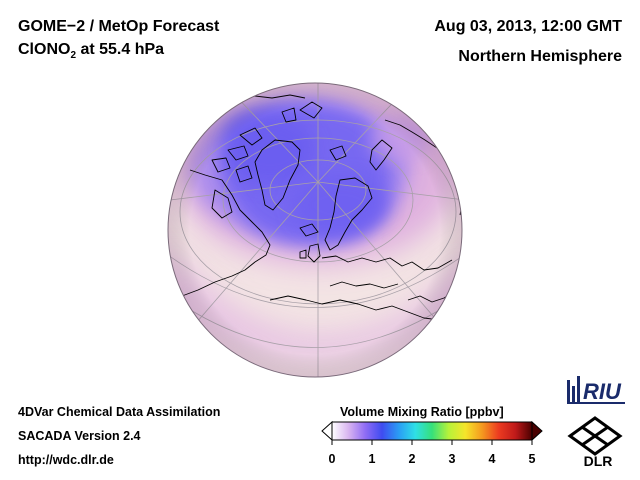 This screenshot has width=640, height=480. I want to click on species-subscript: 2, so click(73, 55).